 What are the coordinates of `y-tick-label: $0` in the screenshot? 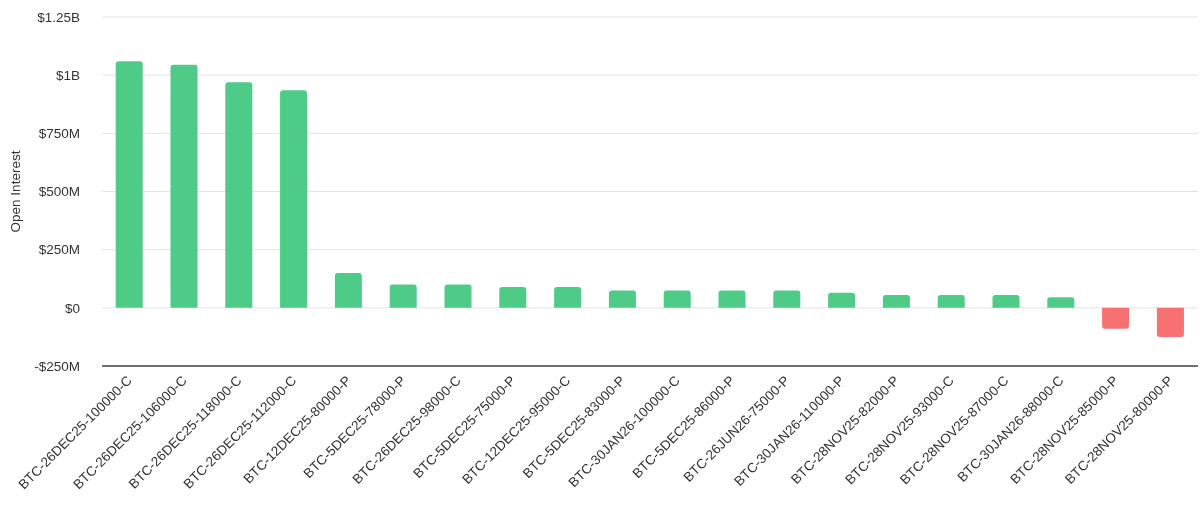 It's located at (72, 308).